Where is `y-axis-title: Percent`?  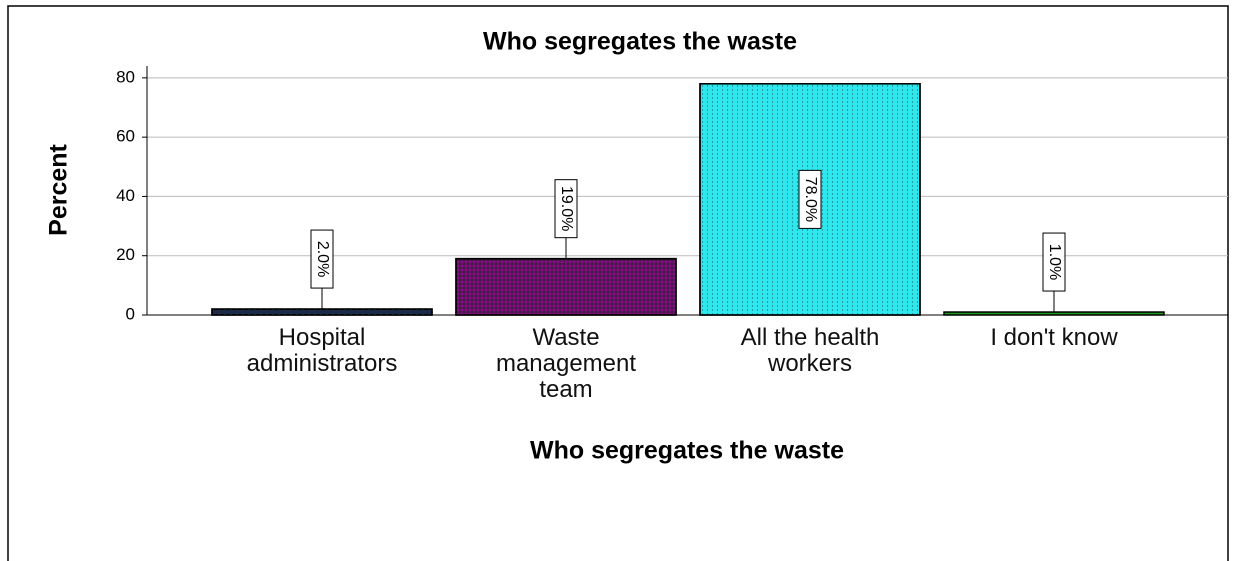 y-axis-title: Percent is located at coordinates (59, 189).